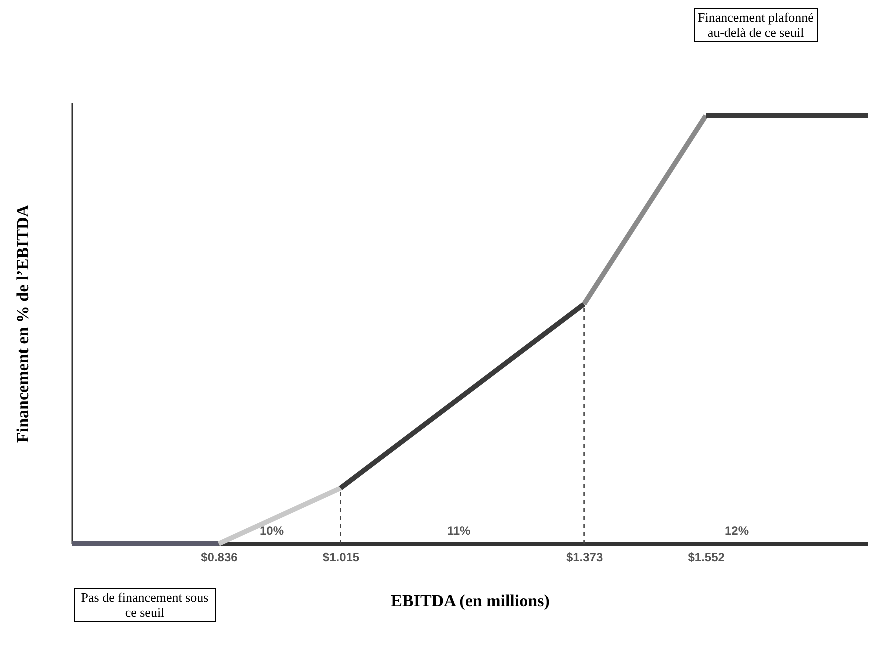 This screenshot has height=648, width=870. What do you see at coordinates (737, 531) in the screenshot?
I see `annotation: 12%` at bounding box center [737, 531].